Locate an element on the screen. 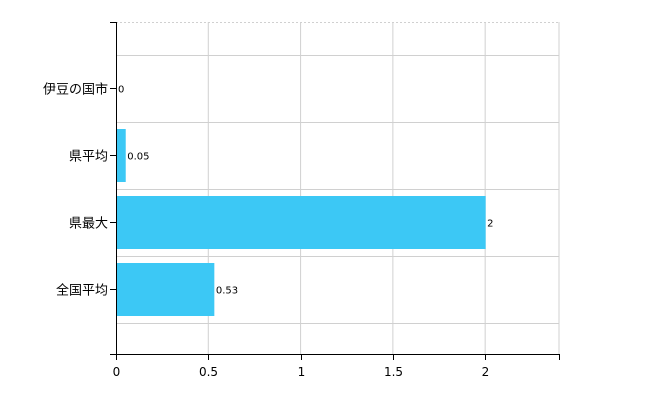 The height and width of the screenshot is (400, 650). data-label: 0 is located at coordinates (121, 90).